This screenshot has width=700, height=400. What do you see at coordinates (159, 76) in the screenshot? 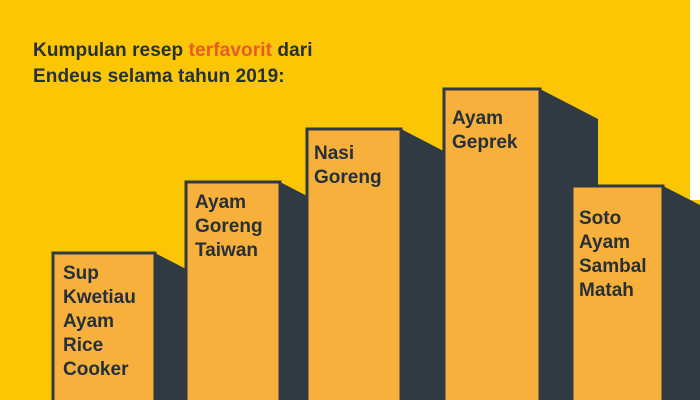
I see `headline-line-2: Endeus selama tahun 2019:` at bounding box center [159, 76].